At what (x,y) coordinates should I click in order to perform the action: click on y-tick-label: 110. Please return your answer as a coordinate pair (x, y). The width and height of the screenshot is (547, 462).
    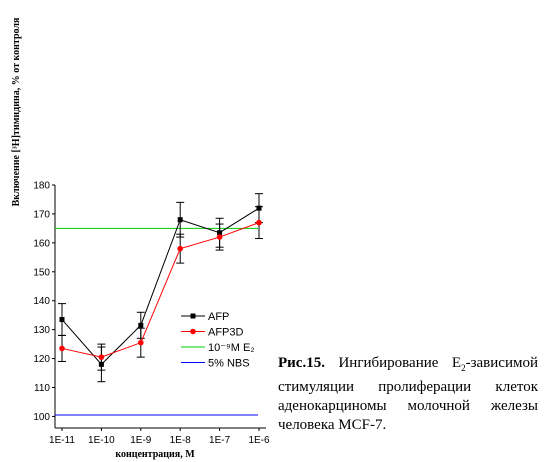
    Looking at the image, I should click on (42, 388).